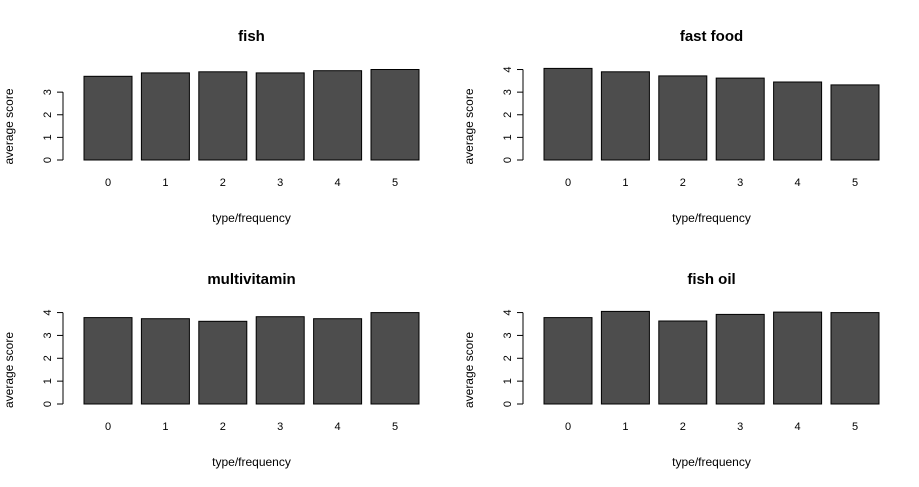 Image resolution: width=919 pixels, height=487 pixels. Describe the element at coordinates (251, 462) in the screenshot. I see `x-axis-label-2: type/frequency` at that location.